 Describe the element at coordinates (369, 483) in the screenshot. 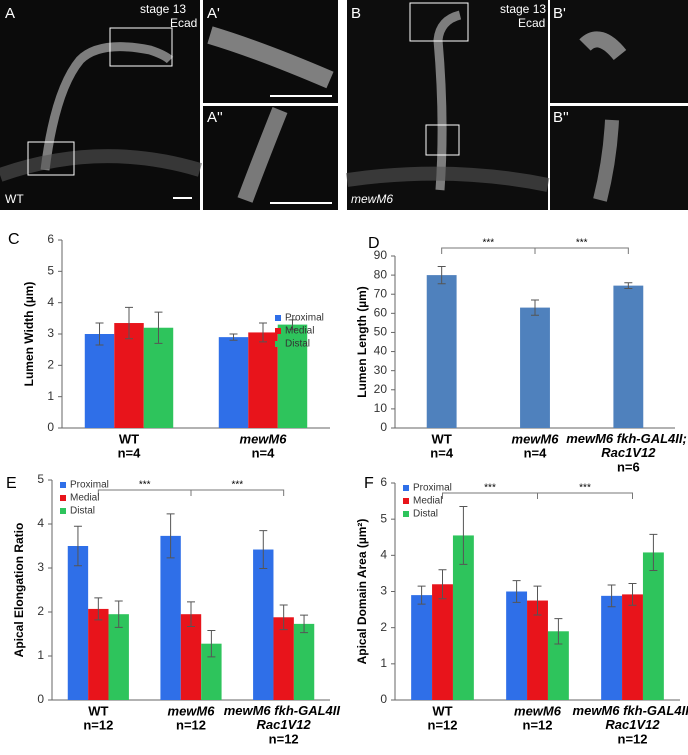

I see `panel-label: F` at that location.